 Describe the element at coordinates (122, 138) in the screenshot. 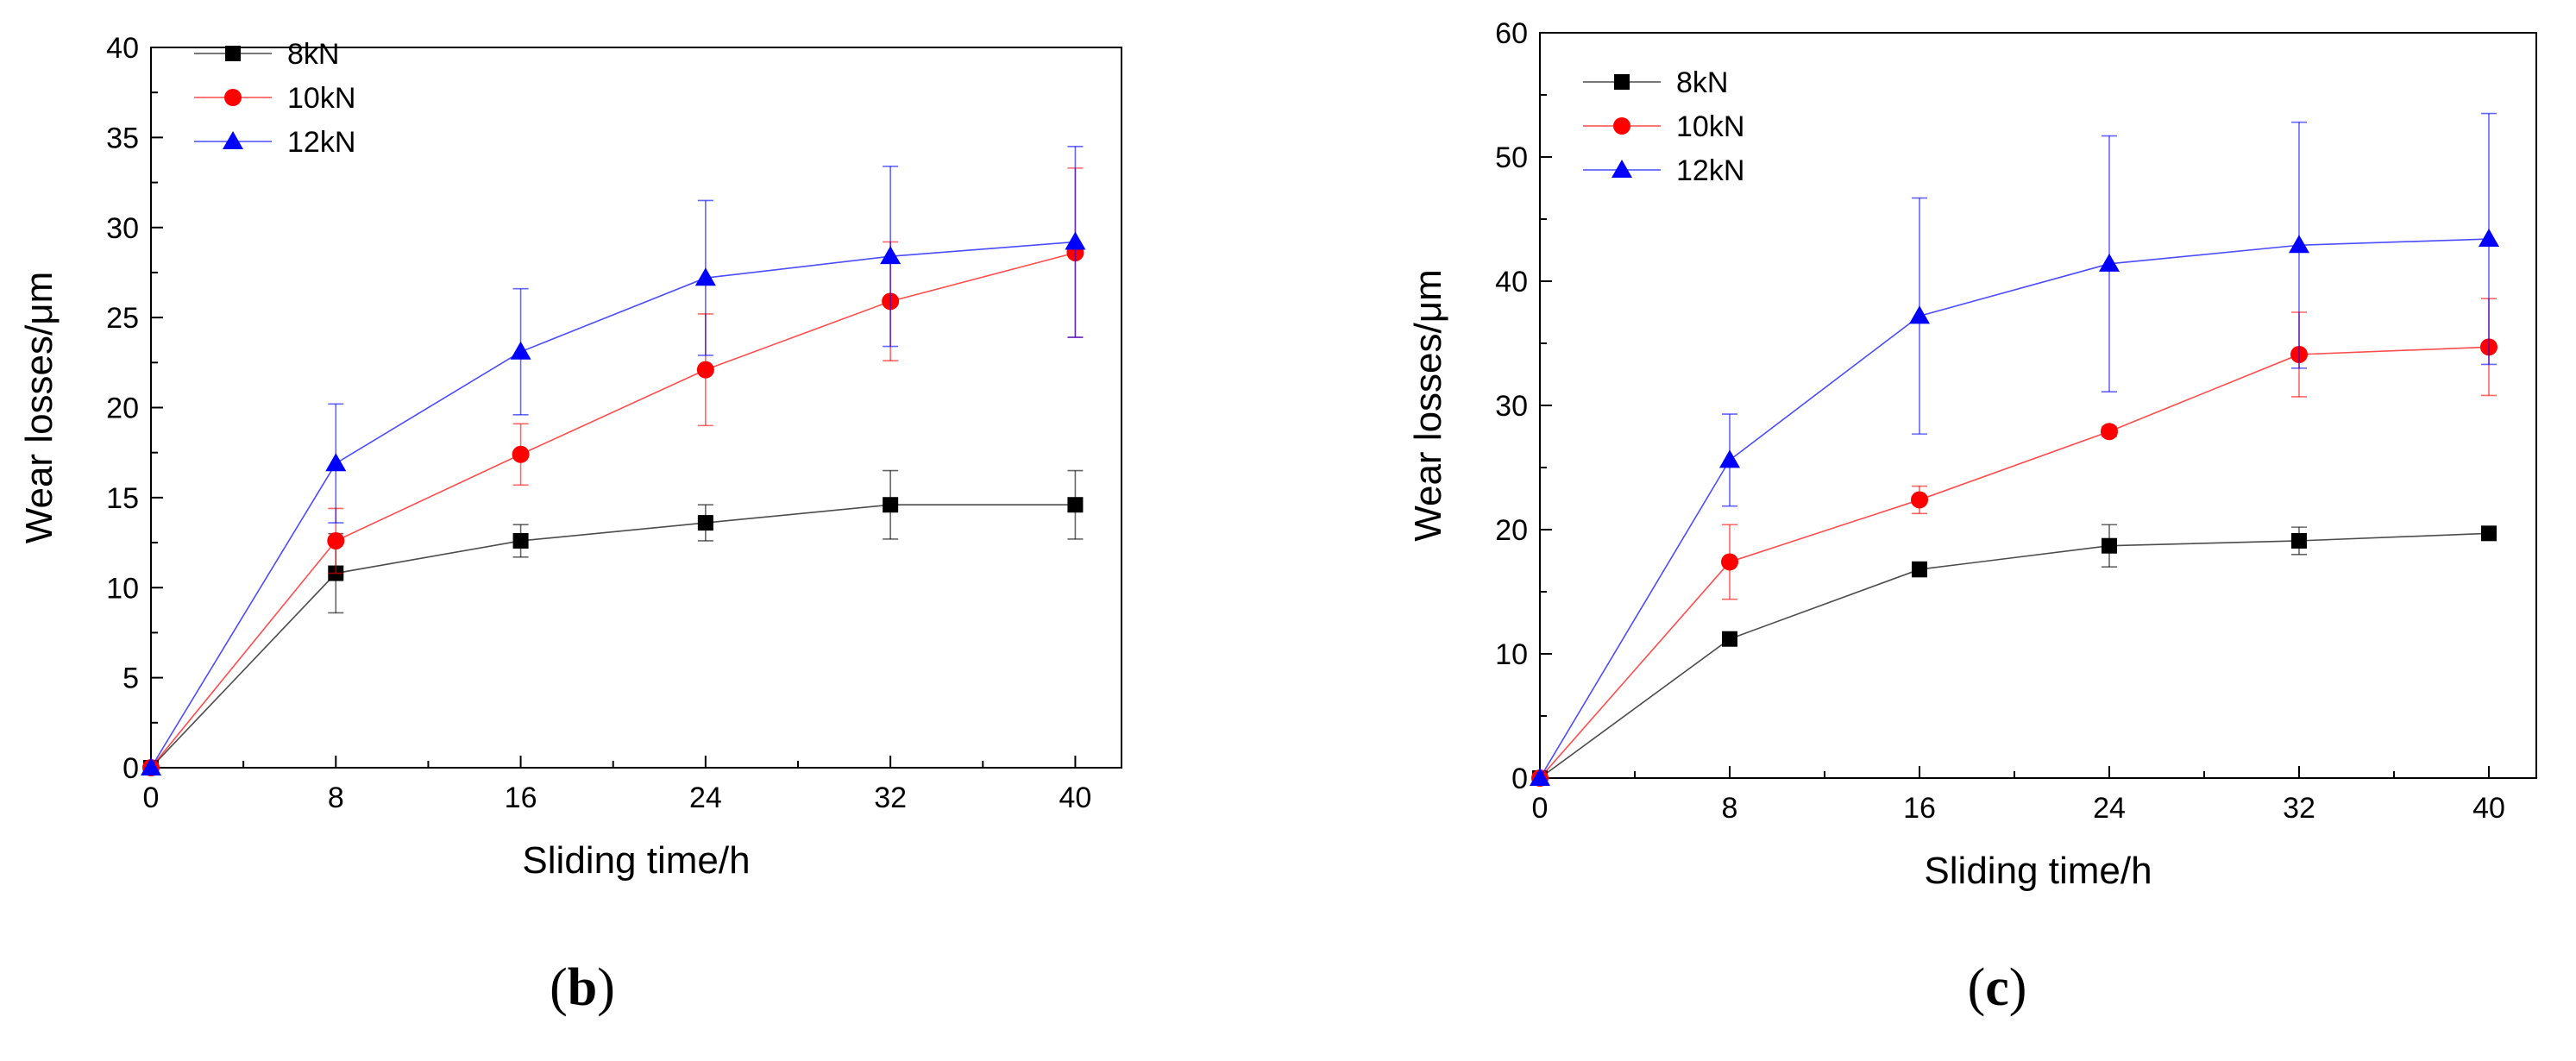

I see `y-tick-label: 35` at that location.